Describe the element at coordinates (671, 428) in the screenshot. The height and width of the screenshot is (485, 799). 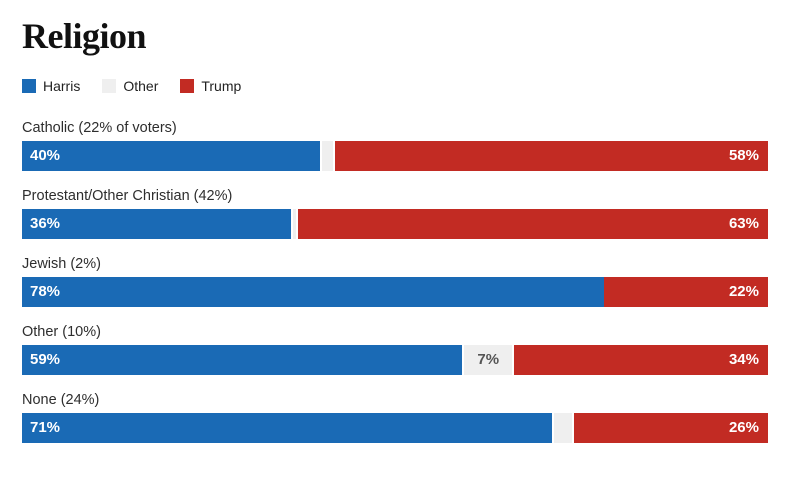
I see `bar-segment-trump: 26%` at that location.